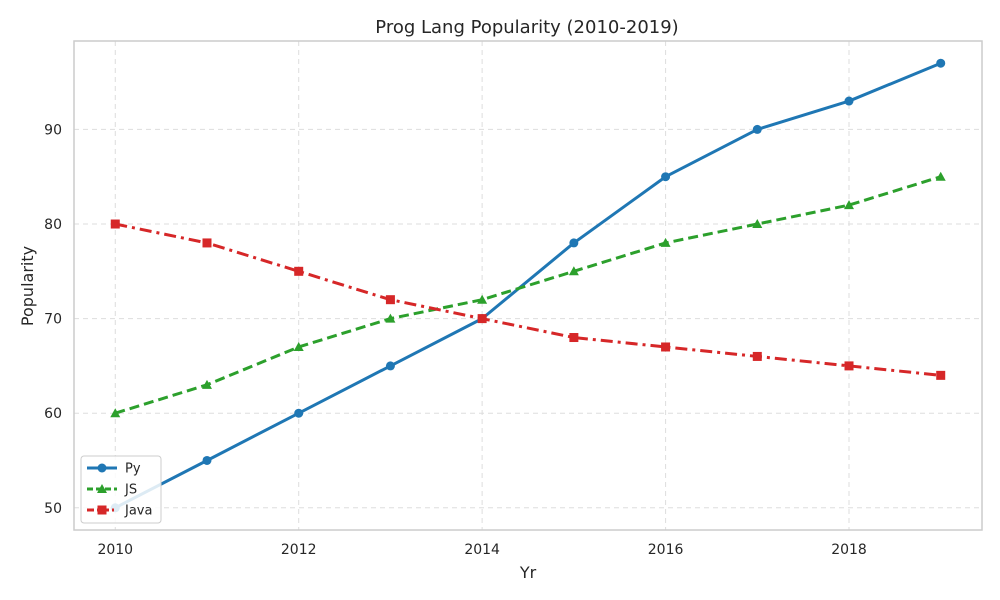  Describe the element at coordinates (666, 550) in the screenshot. I see `x-tick-label: 2016` at that location.